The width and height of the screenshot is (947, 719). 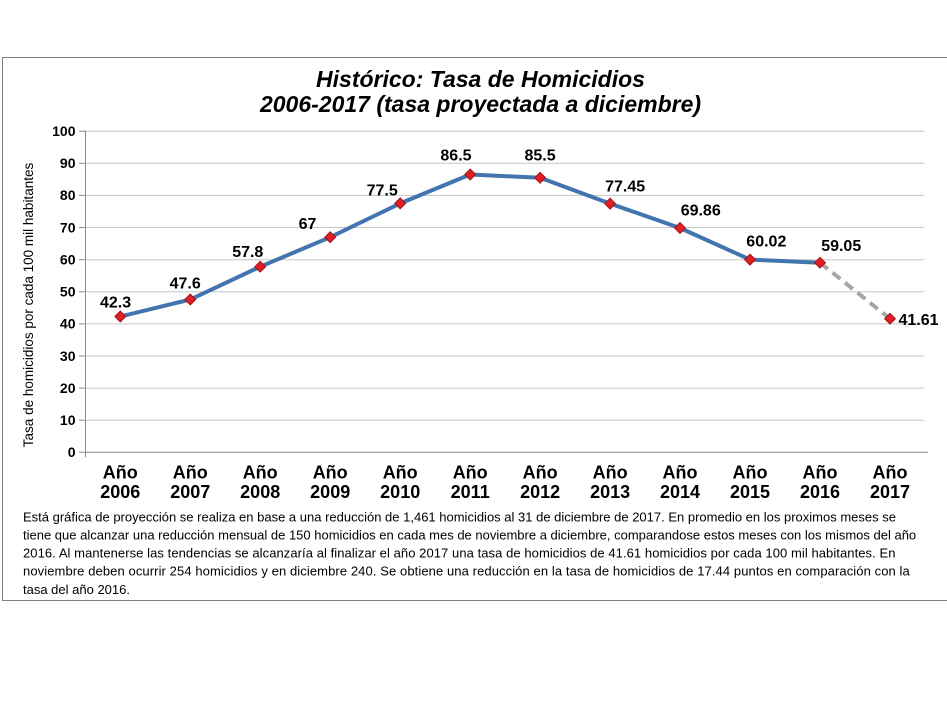 What do you see at coordinates (480, 104) in the screenshot?
I see `svg-text:2006-2017 (tasa proyectada a d: 2006-2017 (tasa proyectada a diciembre)` at bounding box center [480, 104].